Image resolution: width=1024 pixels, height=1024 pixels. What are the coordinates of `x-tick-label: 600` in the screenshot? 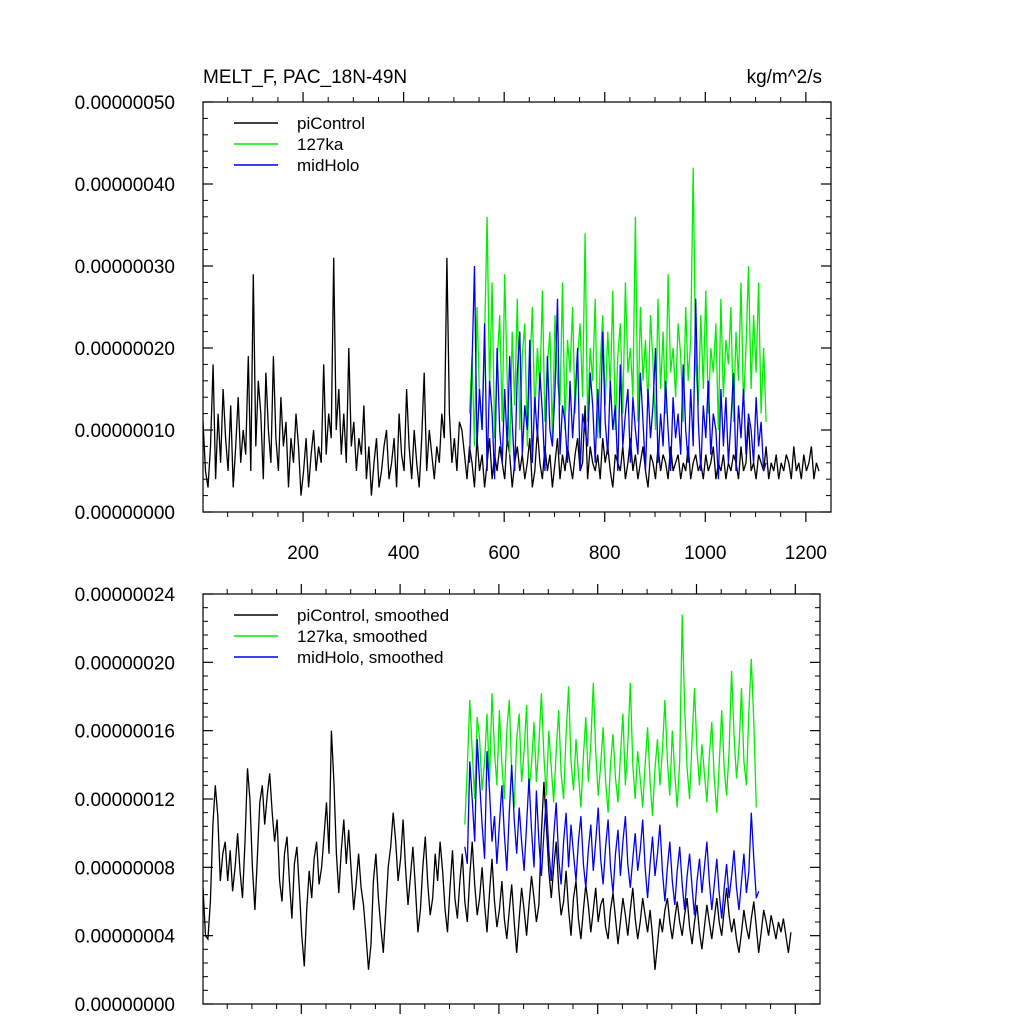 It's located at (504, 553).